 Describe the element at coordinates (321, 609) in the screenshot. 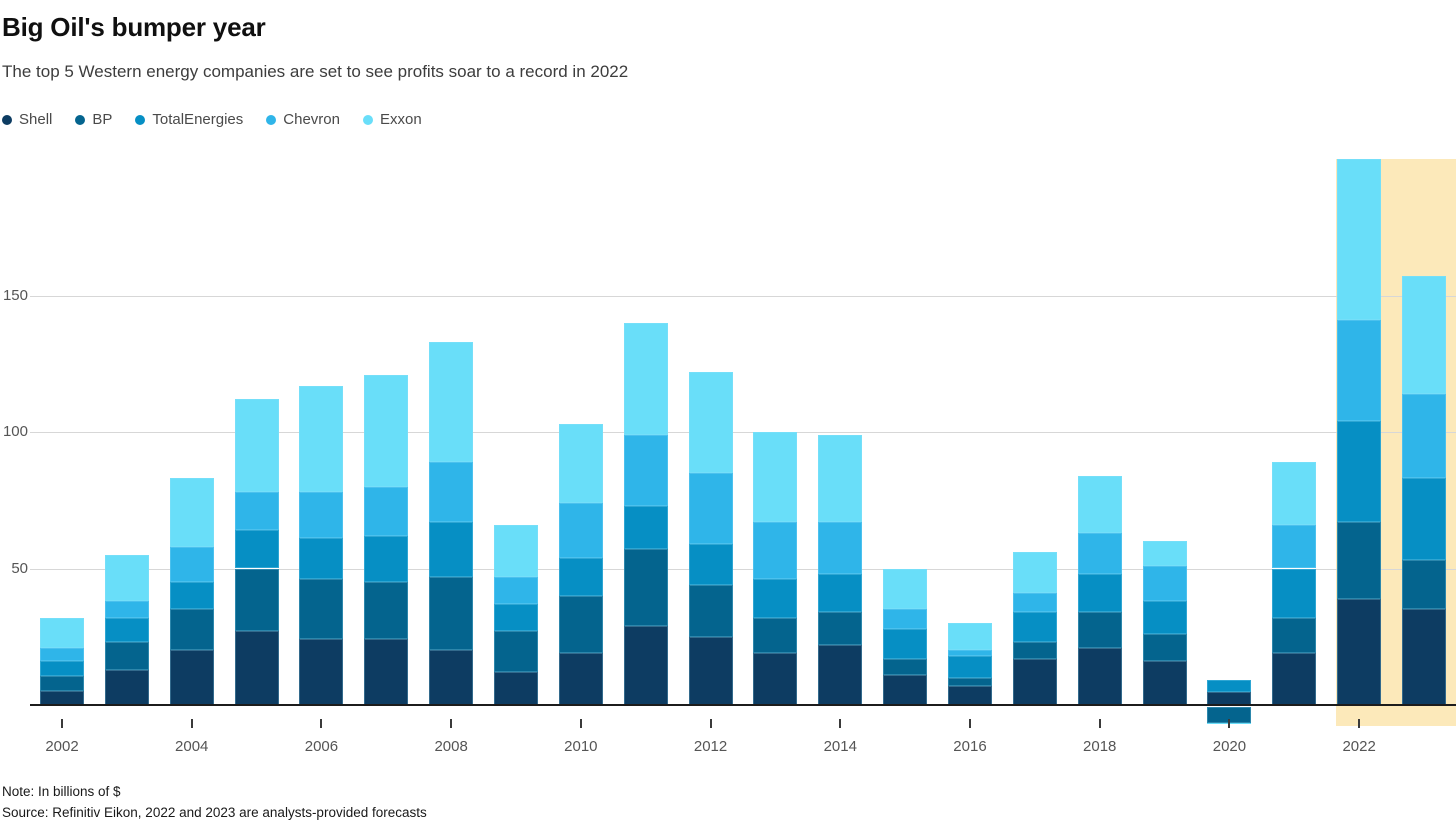

I see `bar-segment-bp-2006` at that location.